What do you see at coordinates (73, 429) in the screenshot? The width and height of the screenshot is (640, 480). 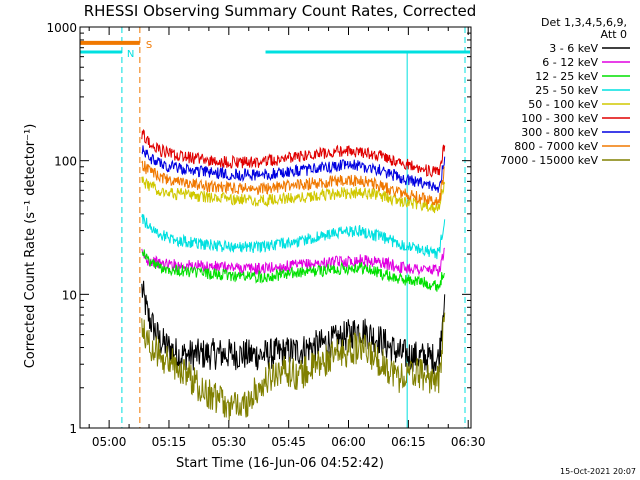 I see `y-tick-label: 1` at bounding box center [73, 429].